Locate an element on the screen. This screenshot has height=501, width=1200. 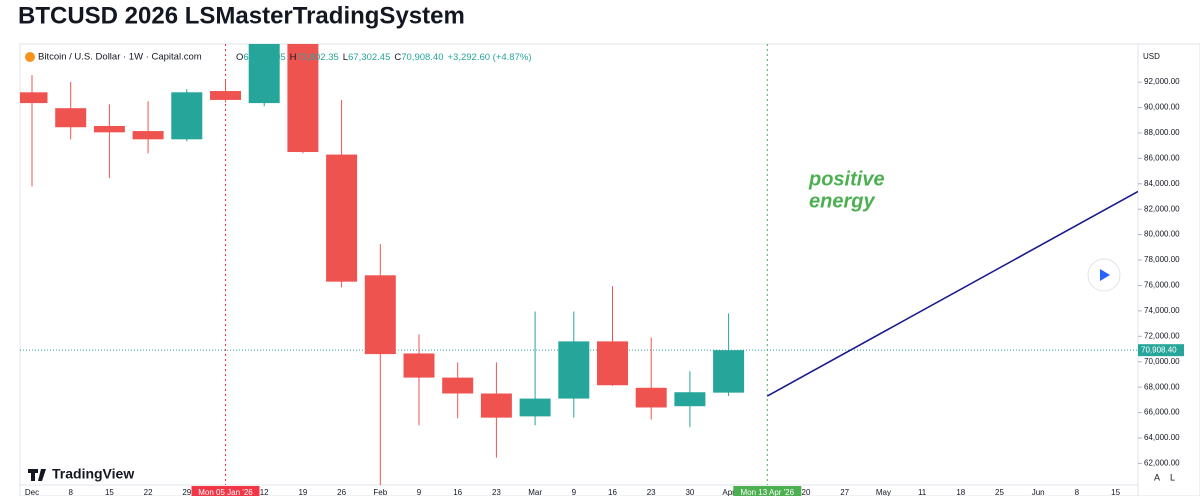
x-tick-label: 27 is located at coordinates (844, 492).